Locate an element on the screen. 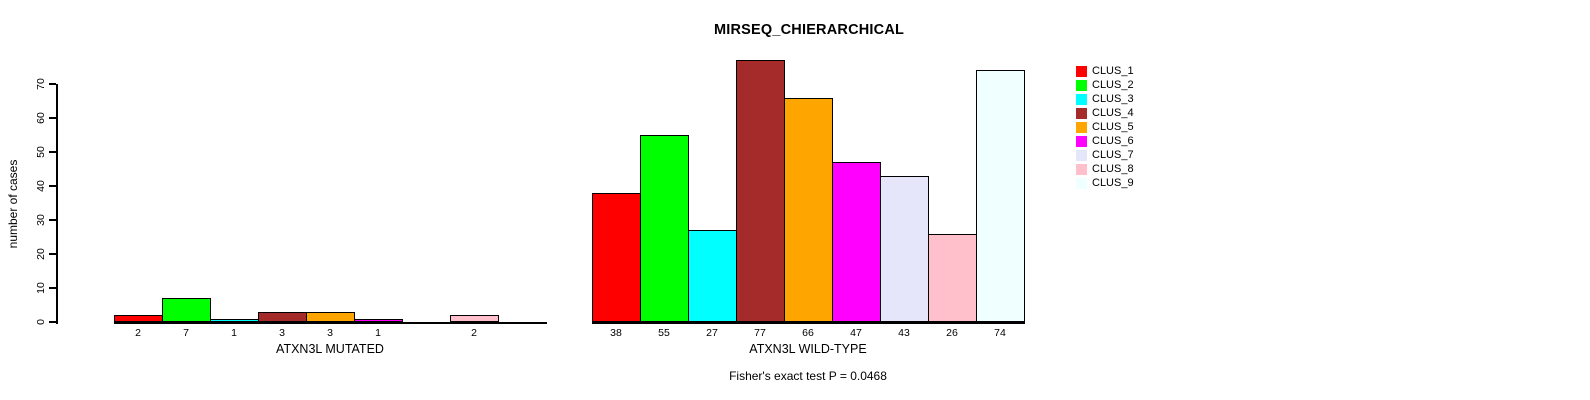  chart-title: MIRSEQ_CHIERARCHICAL is located at coordinates (809, 30).